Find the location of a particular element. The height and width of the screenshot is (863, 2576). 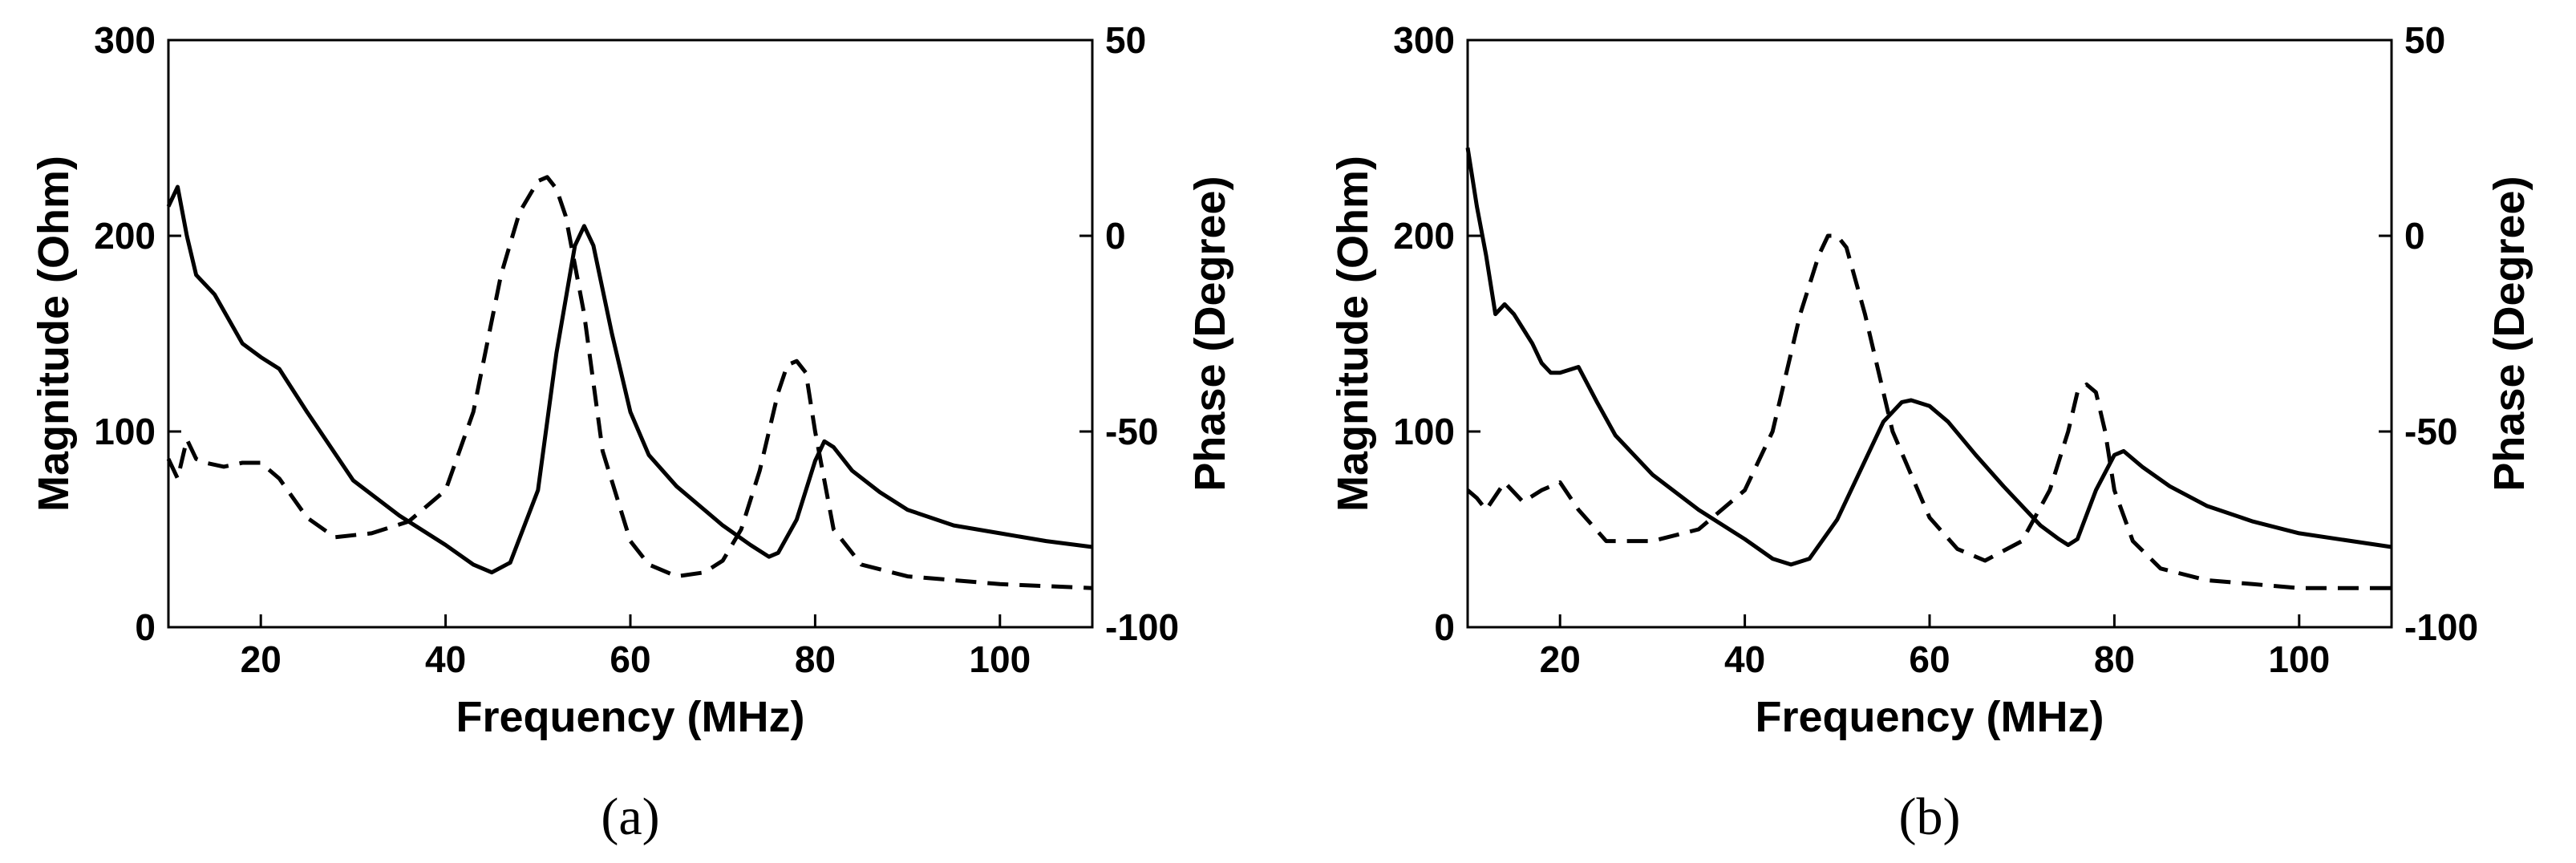

panel-label: (b) is located at coordinates (1930, 817).